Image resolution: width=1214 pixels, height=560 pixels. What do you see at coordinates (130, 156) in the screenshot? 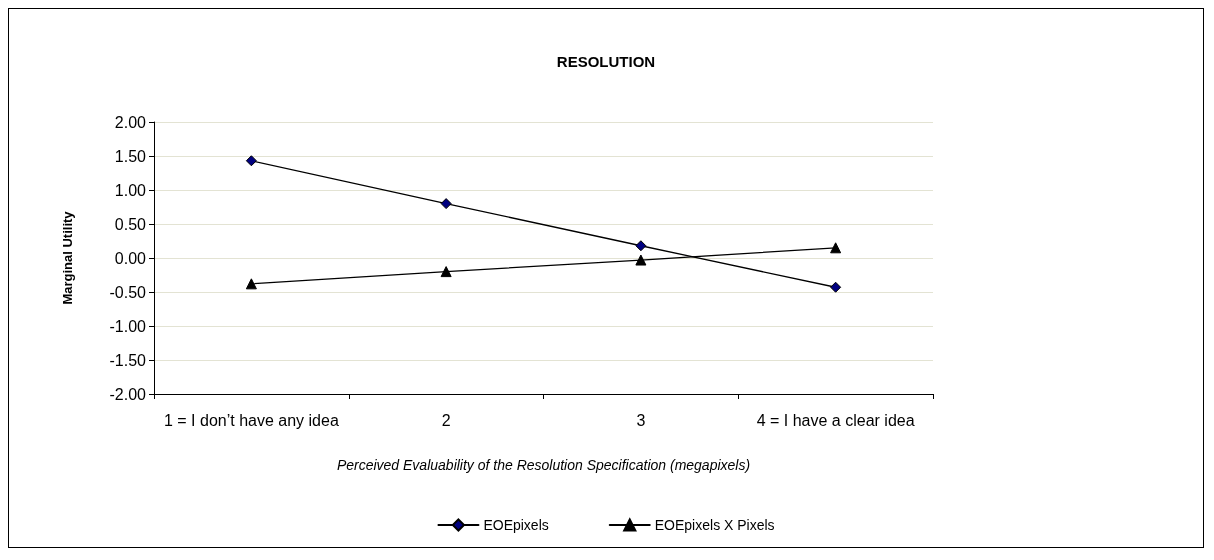
I see `y-tick-label: 1.50` at bounding box center [130, 156].